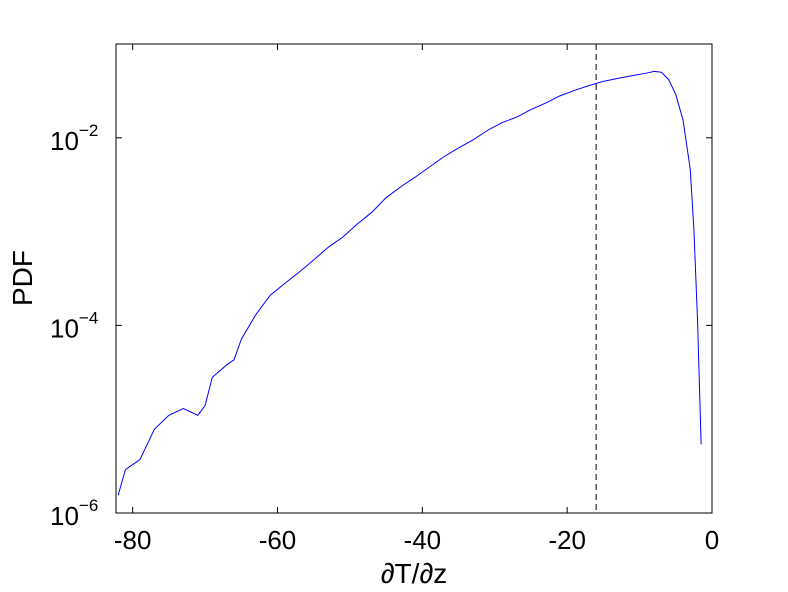 This screenshot has width=788, height=592. What do you see at coordinates (88, 317) in the screenshot?
I see `y-tick-exponent: −4` at bounding box center [88, 317].